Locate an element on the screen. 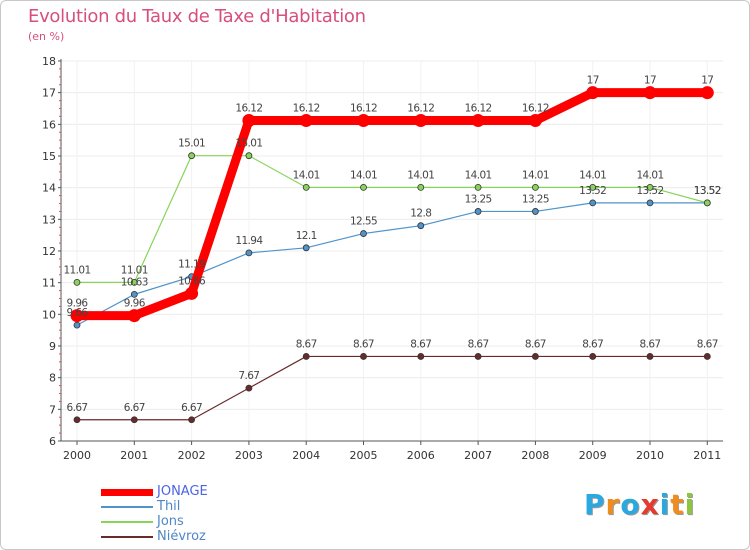  data-label: 10.63 is located at coordinates (134, 282).